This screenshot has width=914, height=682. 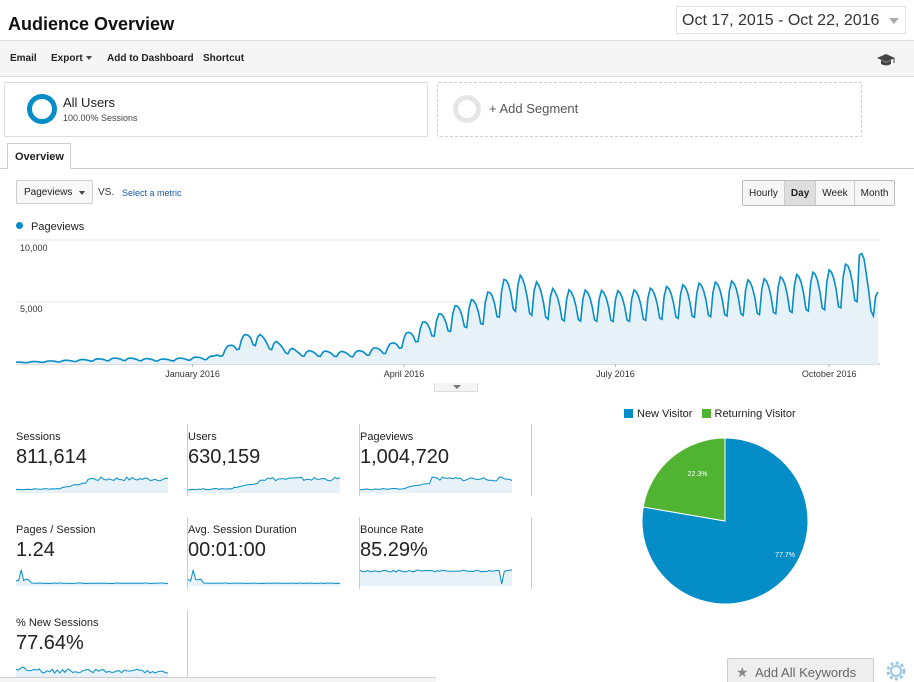 I want to click on pie-value-label: 22.3%, so click(x=698, y=474).